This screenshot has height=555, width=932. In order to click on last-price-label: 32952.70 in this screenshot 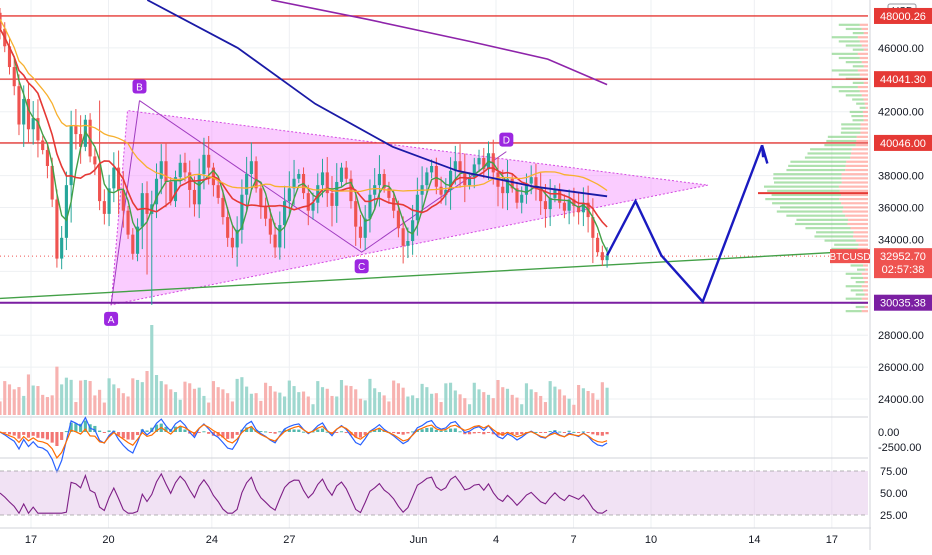, I will do `click(903, 257)`.